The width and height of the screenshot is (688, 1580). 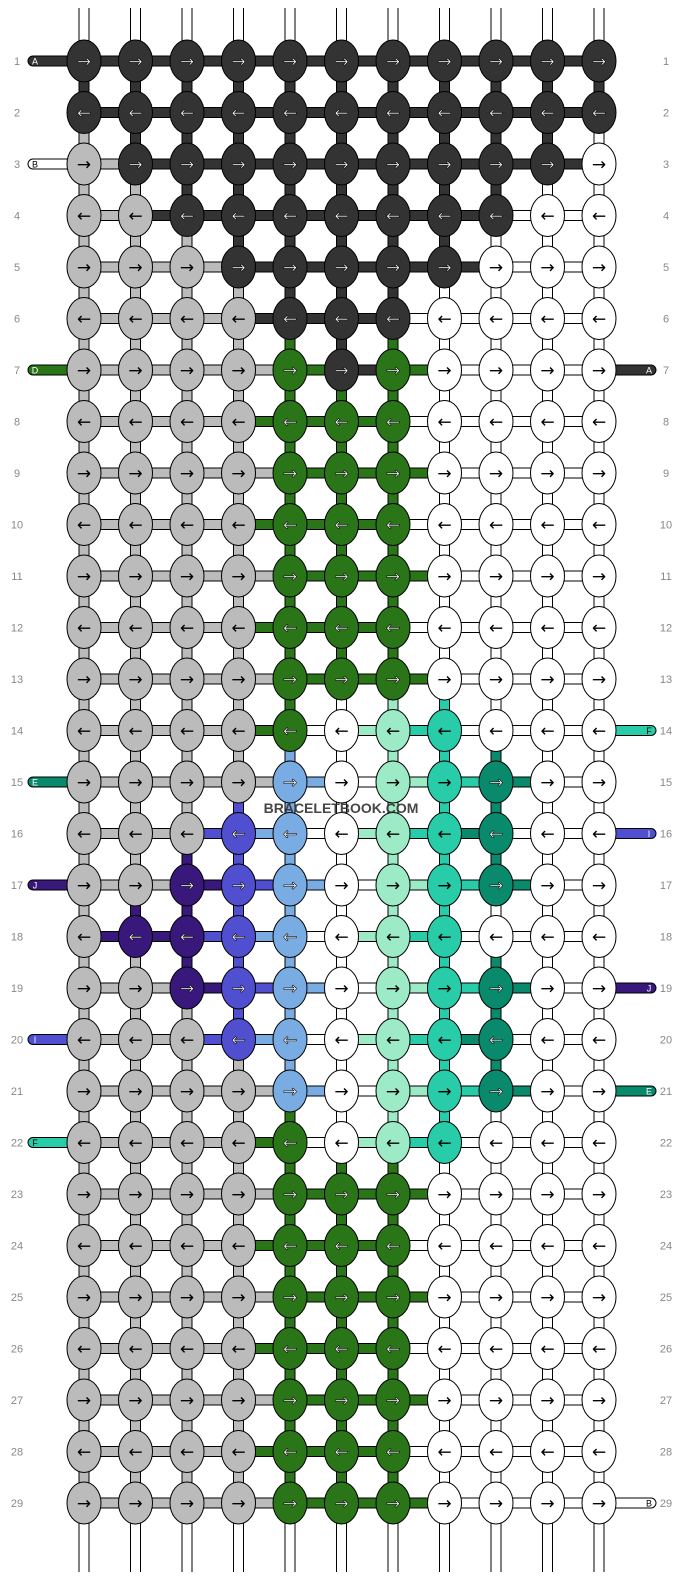 I want to click on row-number: 20, so click(x=17, y=1041).